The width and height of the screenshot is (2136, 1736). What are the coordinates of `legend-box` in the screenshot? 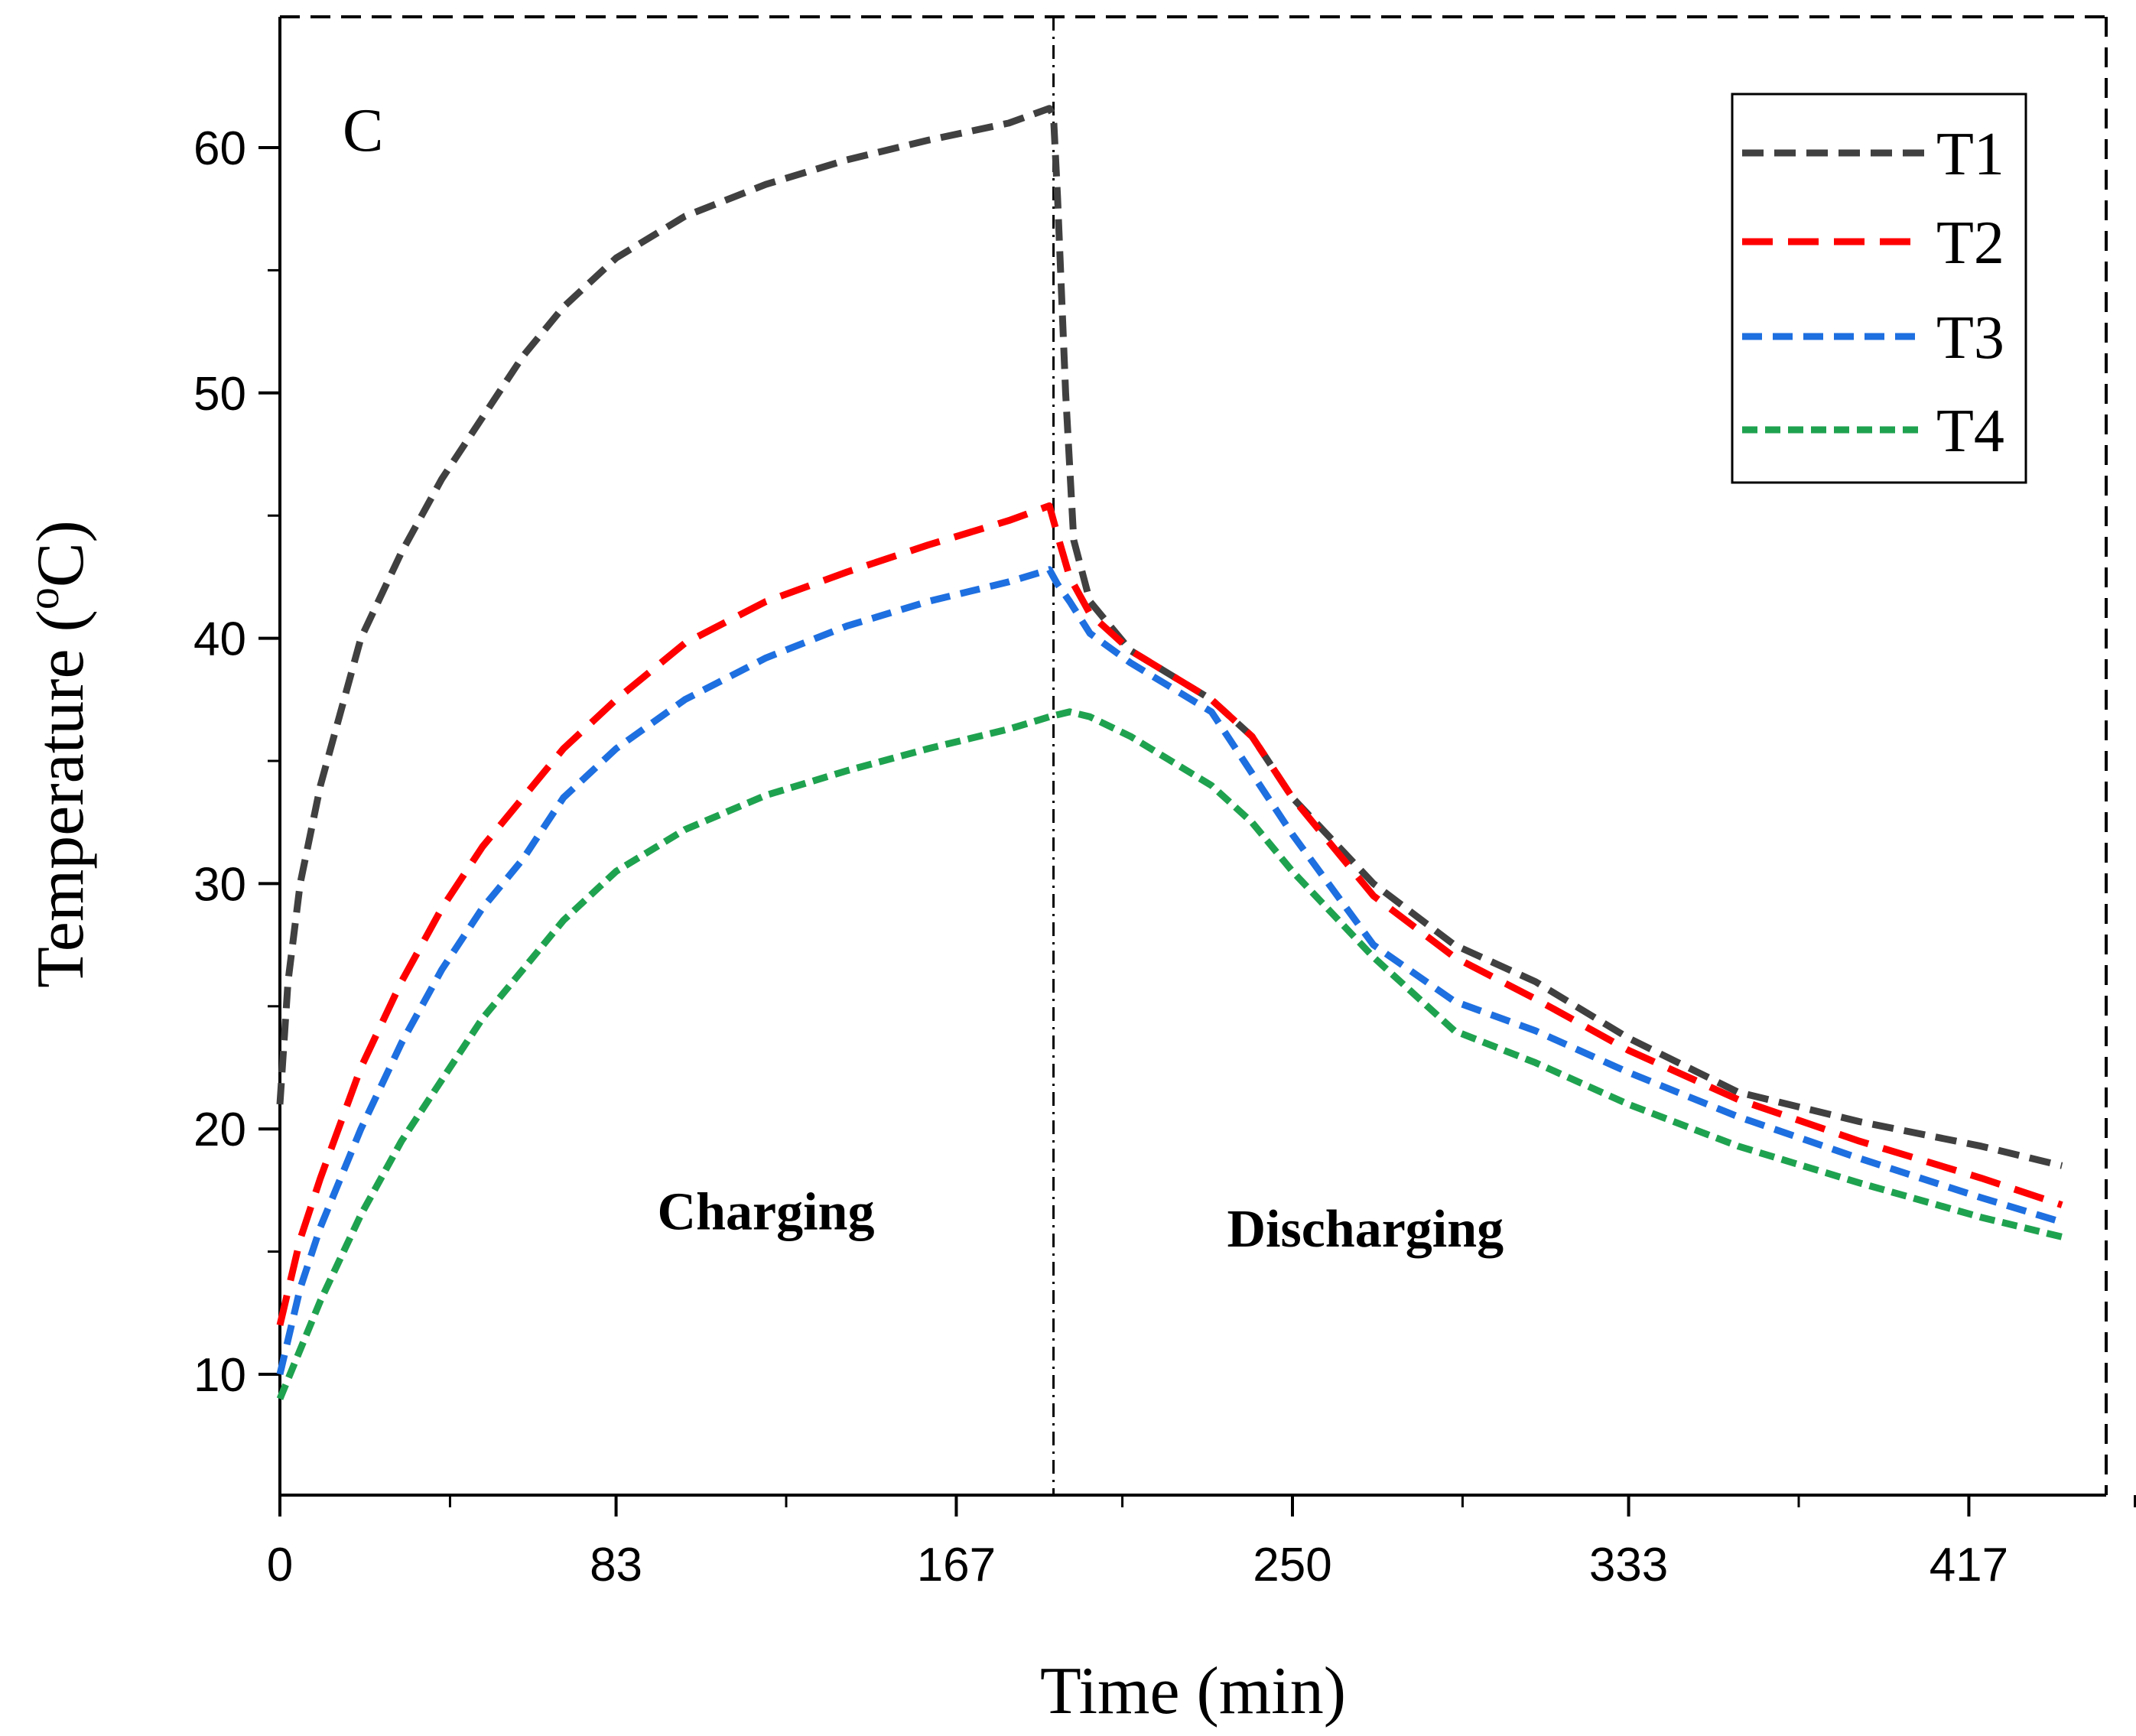 It's located at (1879, 288).